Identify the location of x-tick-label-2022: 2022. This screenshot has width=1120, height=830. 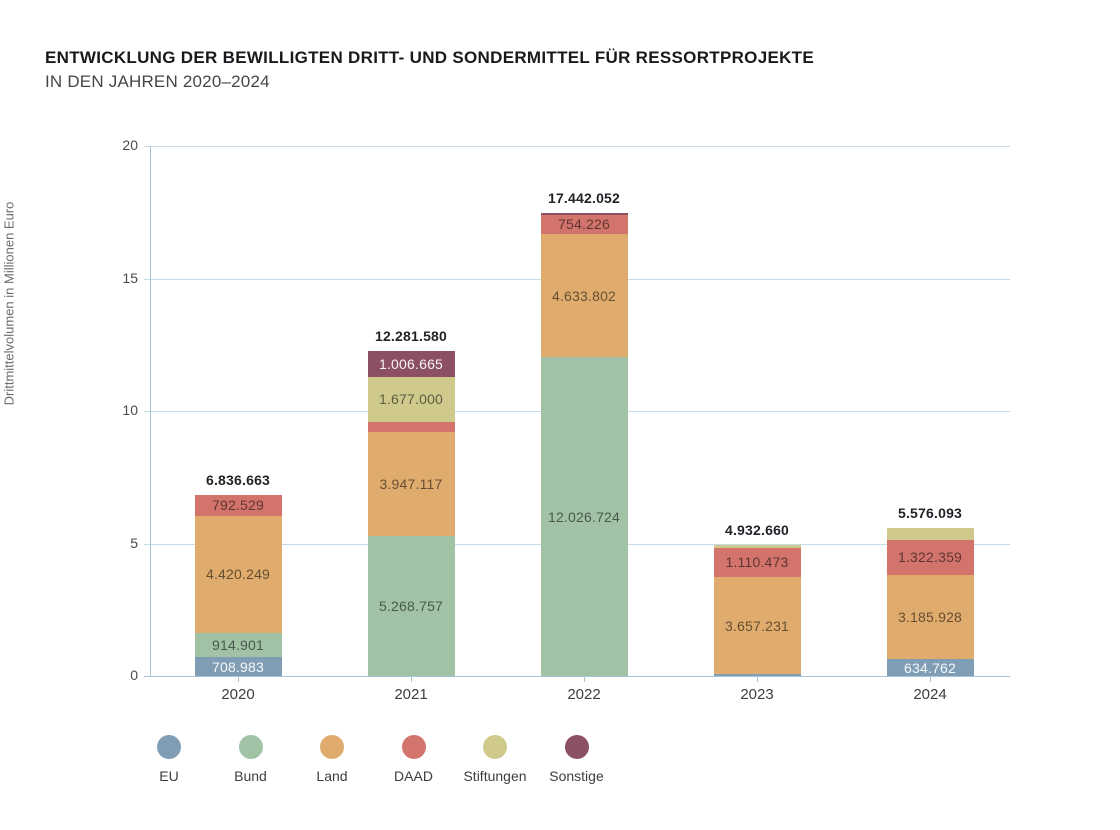
(584, 694).